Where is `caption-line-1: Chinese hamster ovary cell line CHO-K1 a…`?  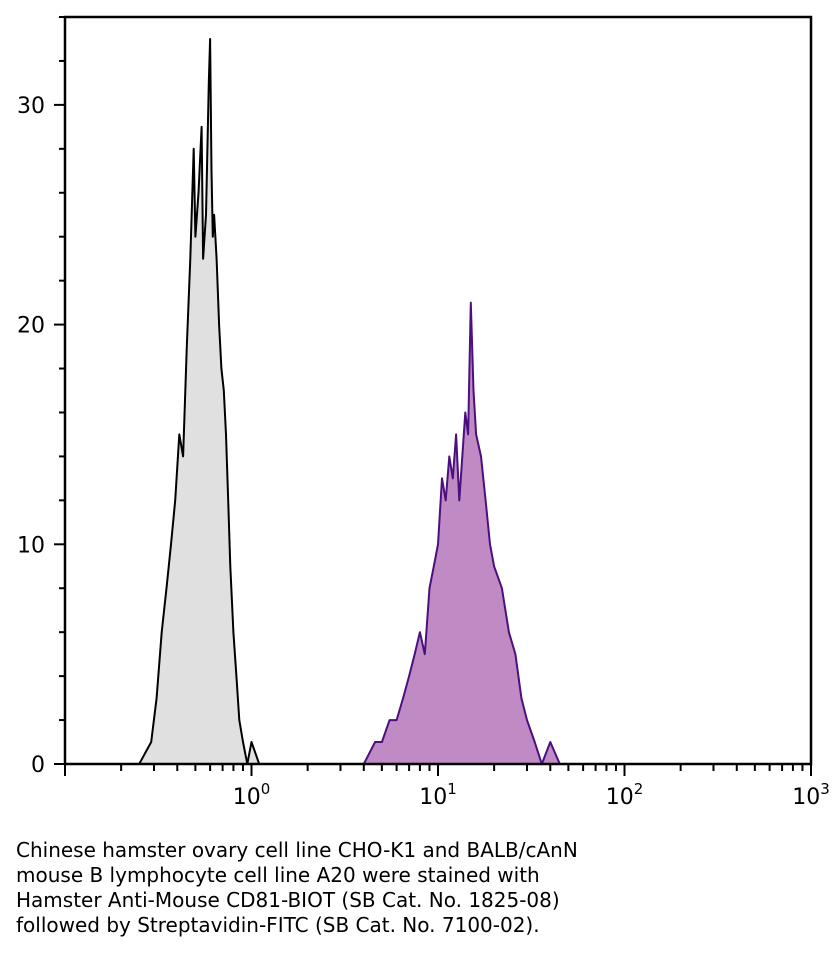 caption-line-1: Chinese hamster ovary cell line CHO-K1 a… is located at coordinates (297, 850).